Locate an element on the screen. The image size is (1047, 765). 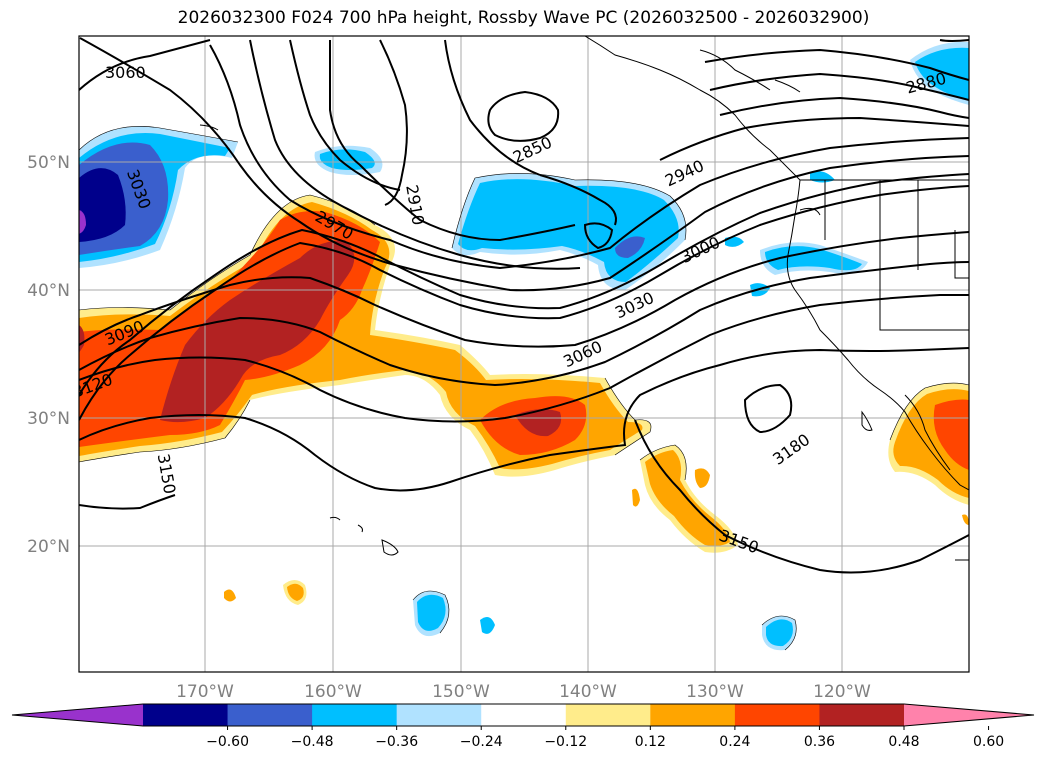
colorbar-tick-label: 0.24 is located at coordinates (734, 742).